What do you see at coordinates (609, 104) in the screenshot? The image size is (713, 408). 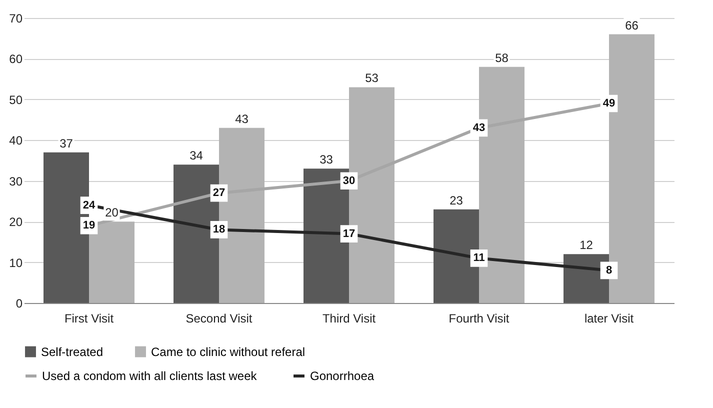 I see `data-label: 49` at bounding box center [609, 104].